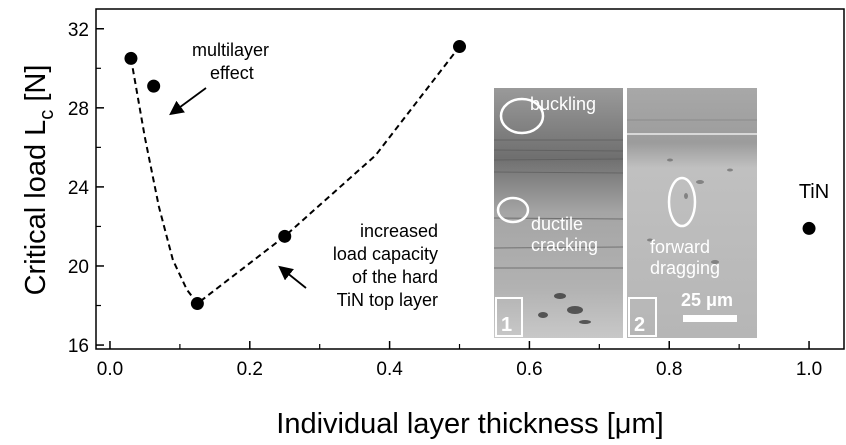 Image resolution: width=846 pixels, height=445 pixels. I want to click on x-axis-title: Individual layer thickness [μm], so click(469, 424).